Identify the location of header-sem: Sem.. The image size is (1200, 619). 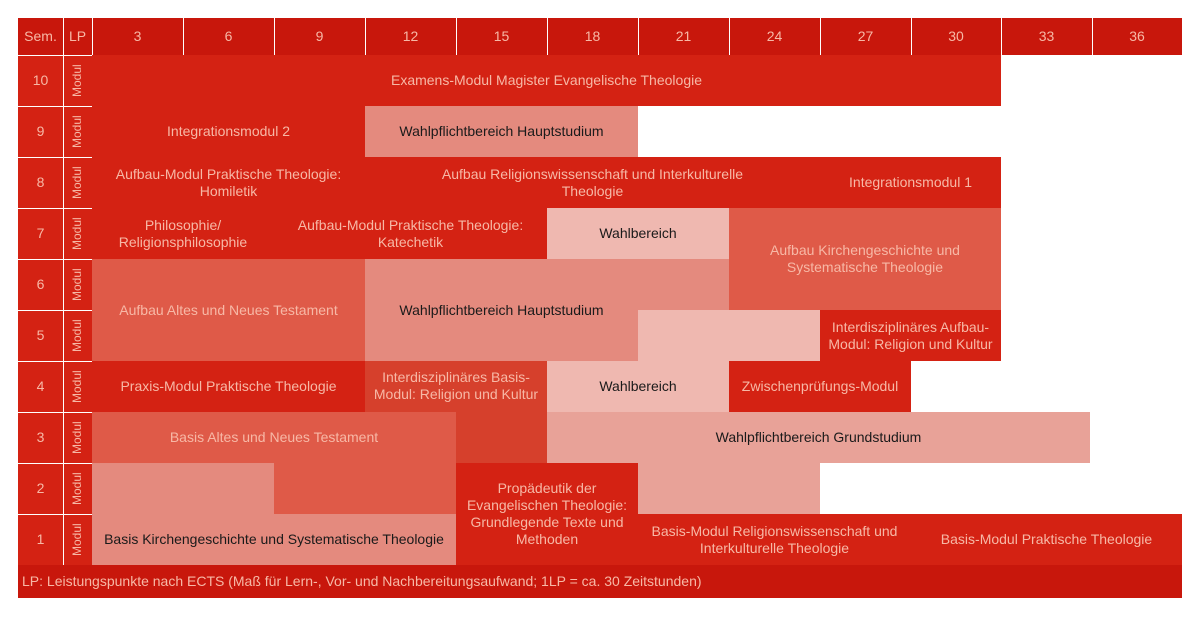
(40, 36).